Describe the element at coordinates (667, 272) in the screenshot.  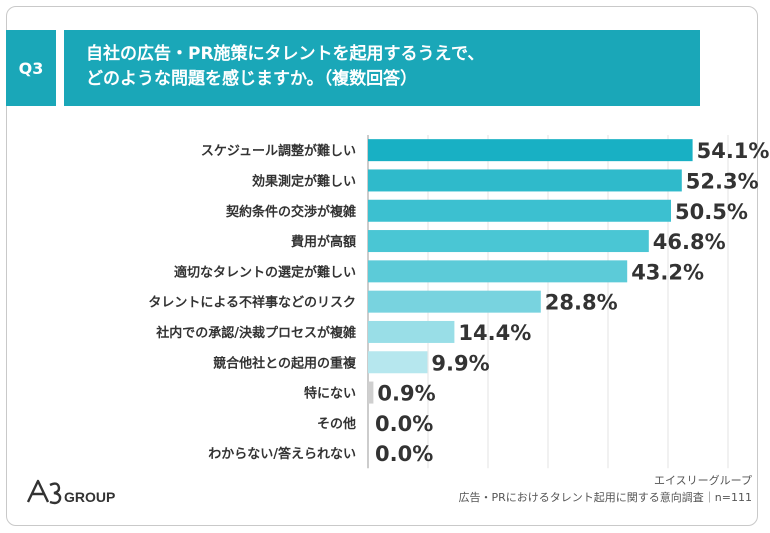
I see `value-label: 43.2%` at that location.